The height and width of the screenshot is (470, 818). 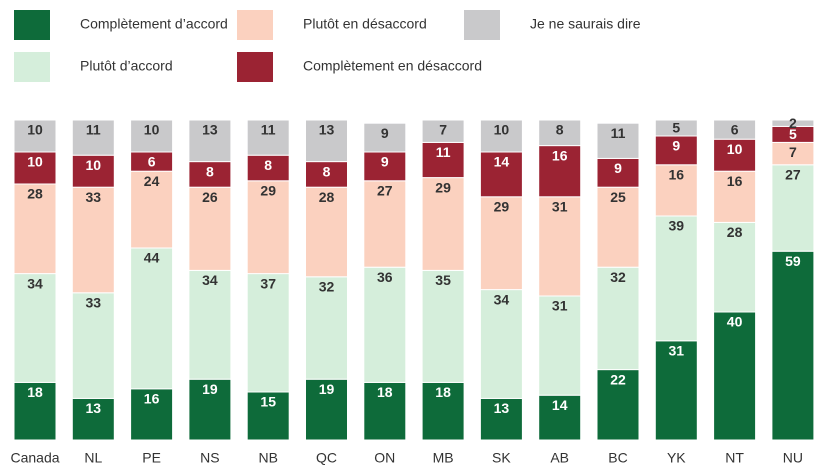 I want to click on x-tick-label: NL, so click(x=93, y=458).